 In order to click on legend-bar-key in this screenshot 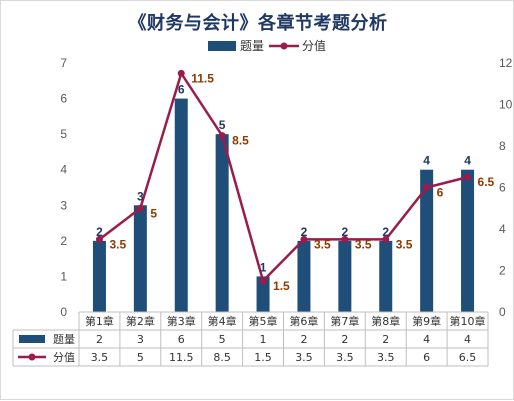, I will do `click(222, 46)`.